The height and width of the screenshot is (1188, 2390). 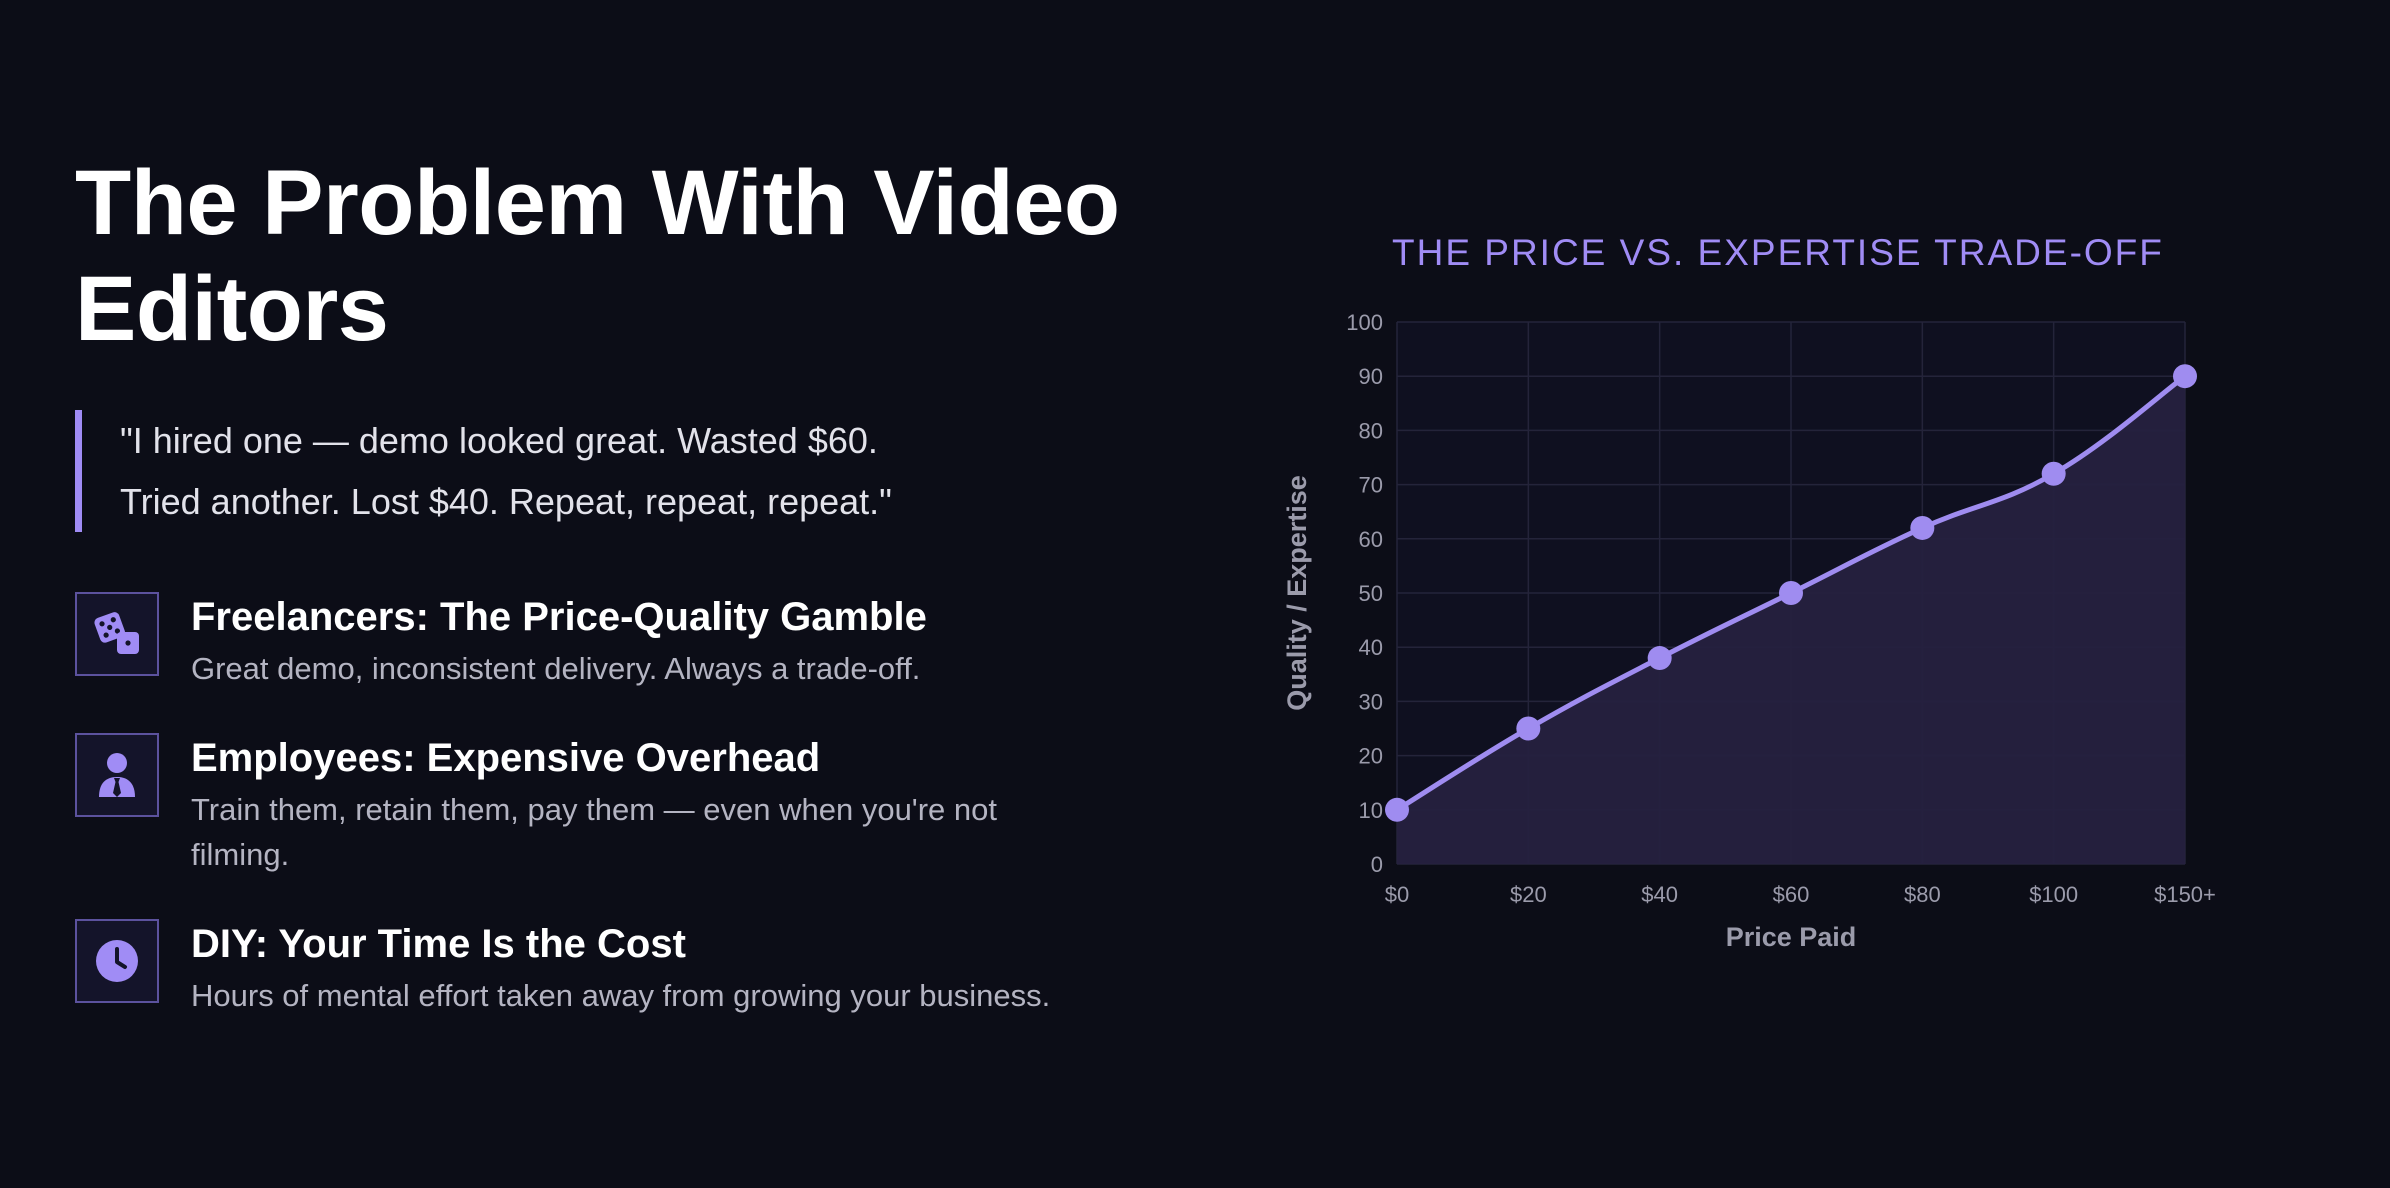 What do you see at coordinates (1791, 894) in the screenshot?
I see `x-tick-label: $60` at bounding box center [1791, 894].